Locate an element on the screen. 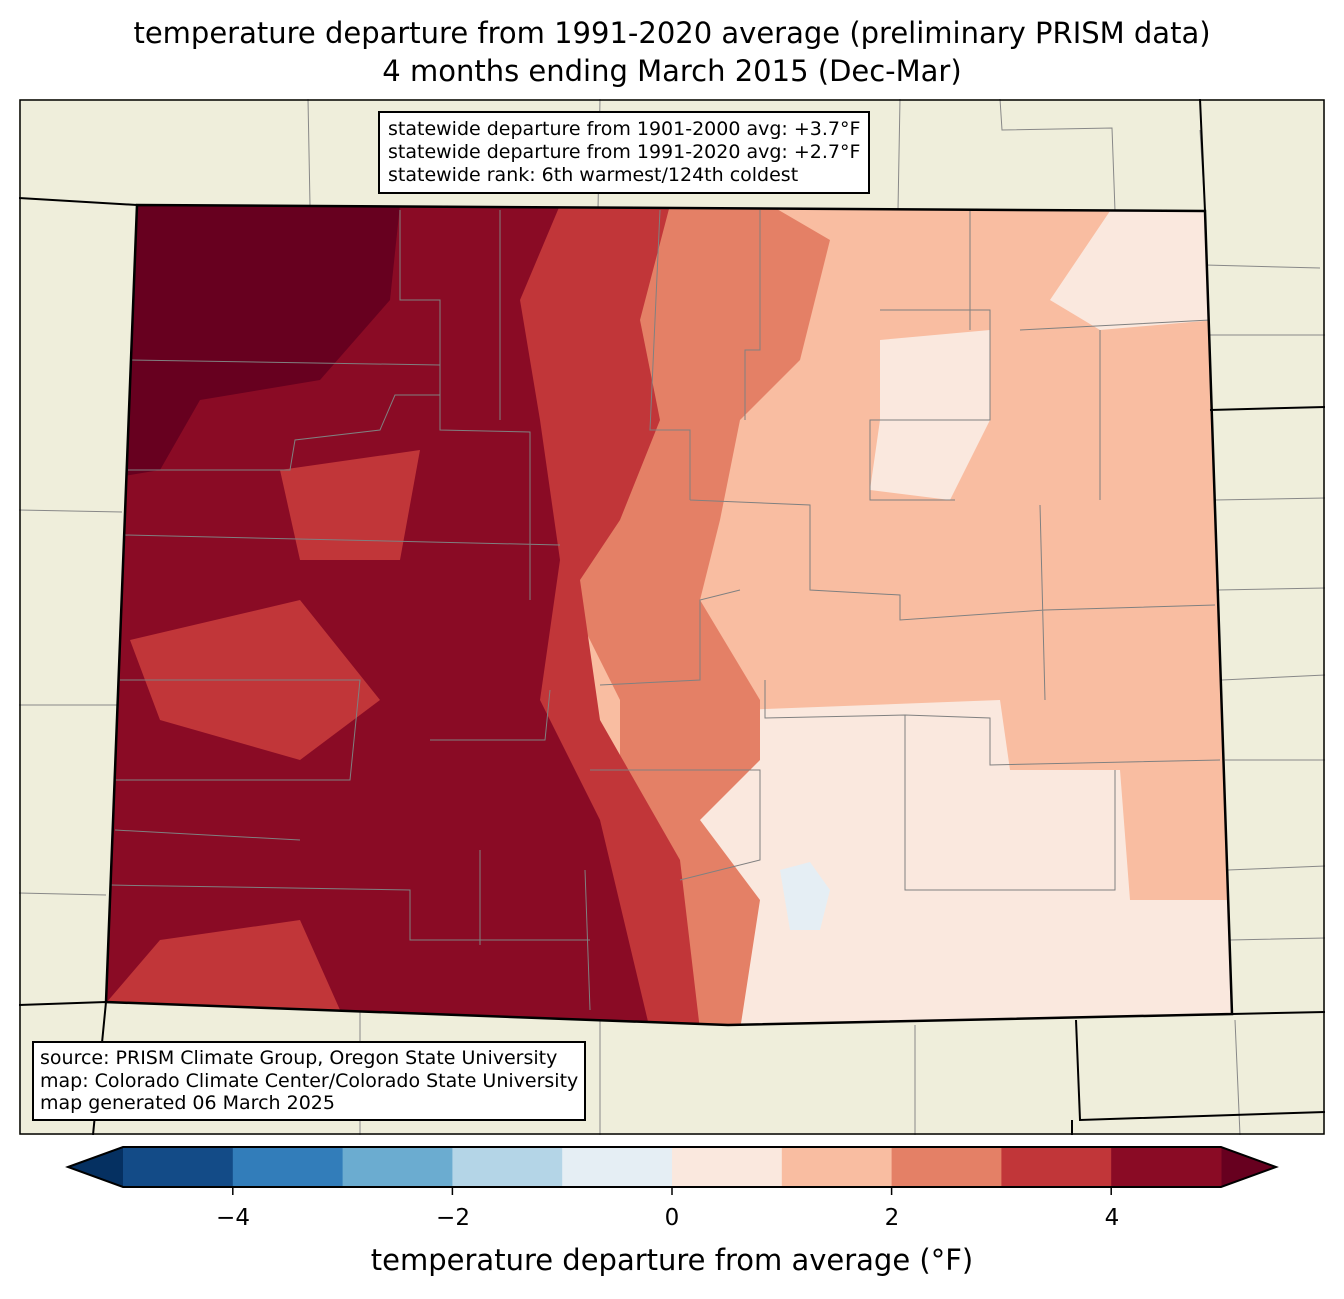  field-cool-spot is located at coordinates (805, 896).